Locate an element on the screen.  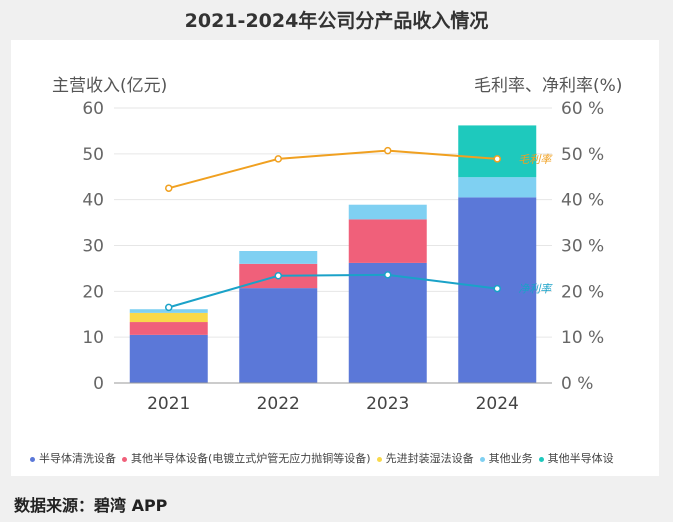
y-tick-label: 30 is located at coordinates (93, 247).